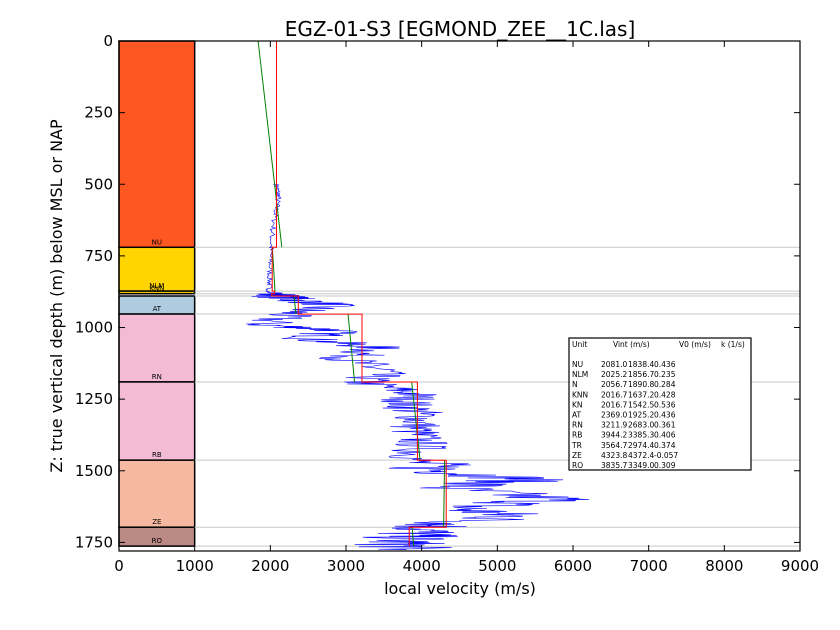 The image size is (840, 630). What do you see at coordinates (649, 566) in the screenshot?
I see `x-tick-label: 7000` at bounding box center [649, 566].